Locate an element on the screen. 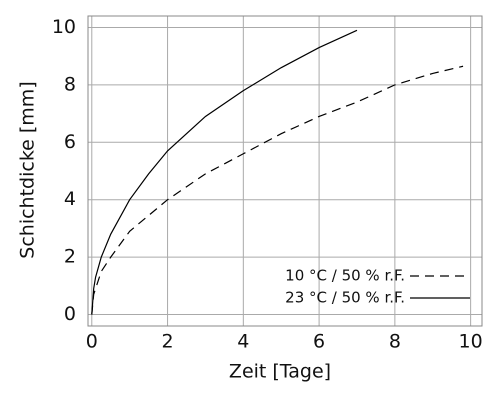  x-tick-label: 10 is located at coordinates (471, 342).